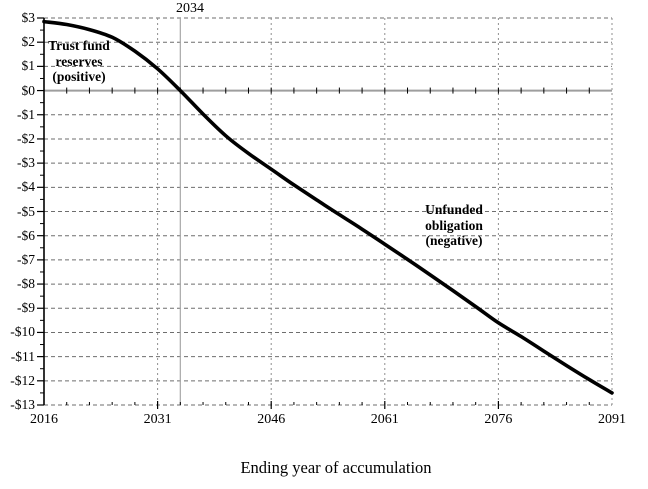 This screenshot has height=489, width=648. I want to click on annotation-line: Unfunded, so click(454, 209).